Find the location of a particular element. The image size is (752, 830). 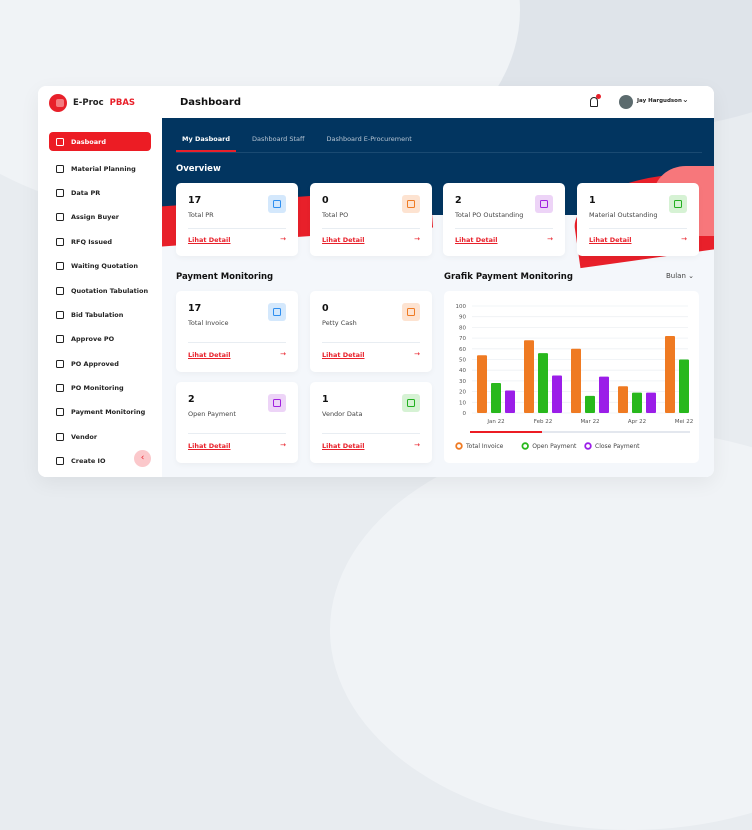

legend-marker-icon is located at coordinates (525, 446).